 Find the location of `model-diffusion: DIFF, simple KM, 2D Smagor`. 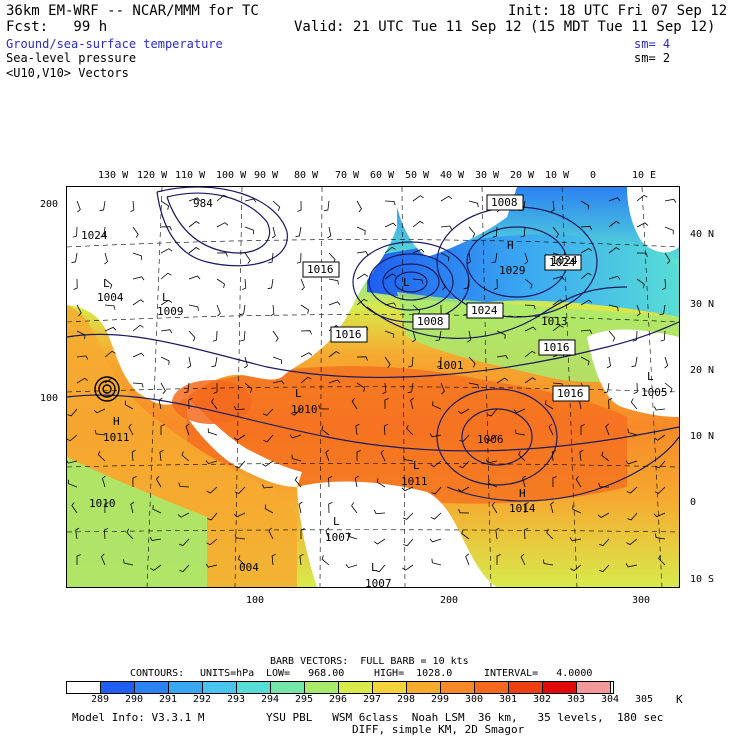

model-diffusion: DIFF, simple KM, 2D Smagor is located at coordinates (438, 729).